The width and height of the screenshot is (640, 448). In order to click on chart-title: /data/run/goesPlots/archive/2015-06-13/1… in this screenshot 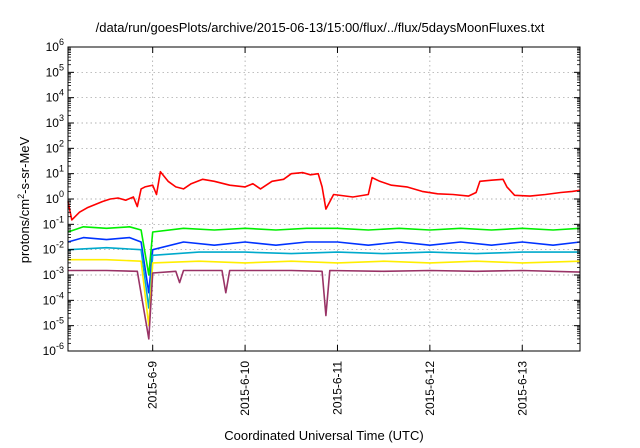, I will do `click(320, 27)`.